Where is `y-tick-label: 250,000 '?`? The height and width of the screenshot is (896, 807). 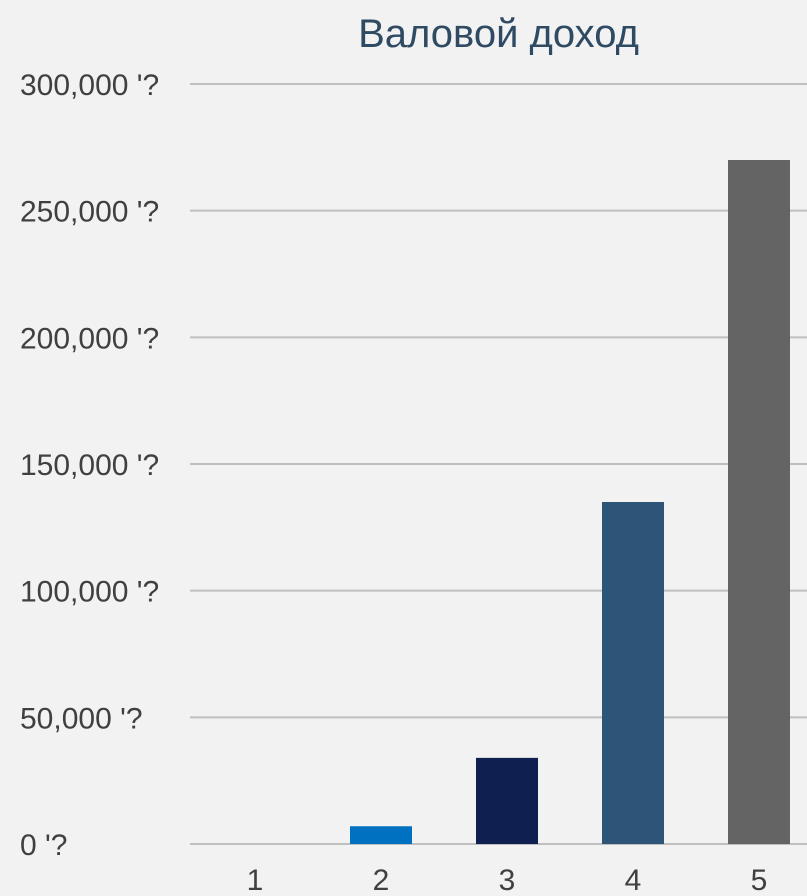 y-tick-label: 250,000 '? is located at coordinates (89, 212).